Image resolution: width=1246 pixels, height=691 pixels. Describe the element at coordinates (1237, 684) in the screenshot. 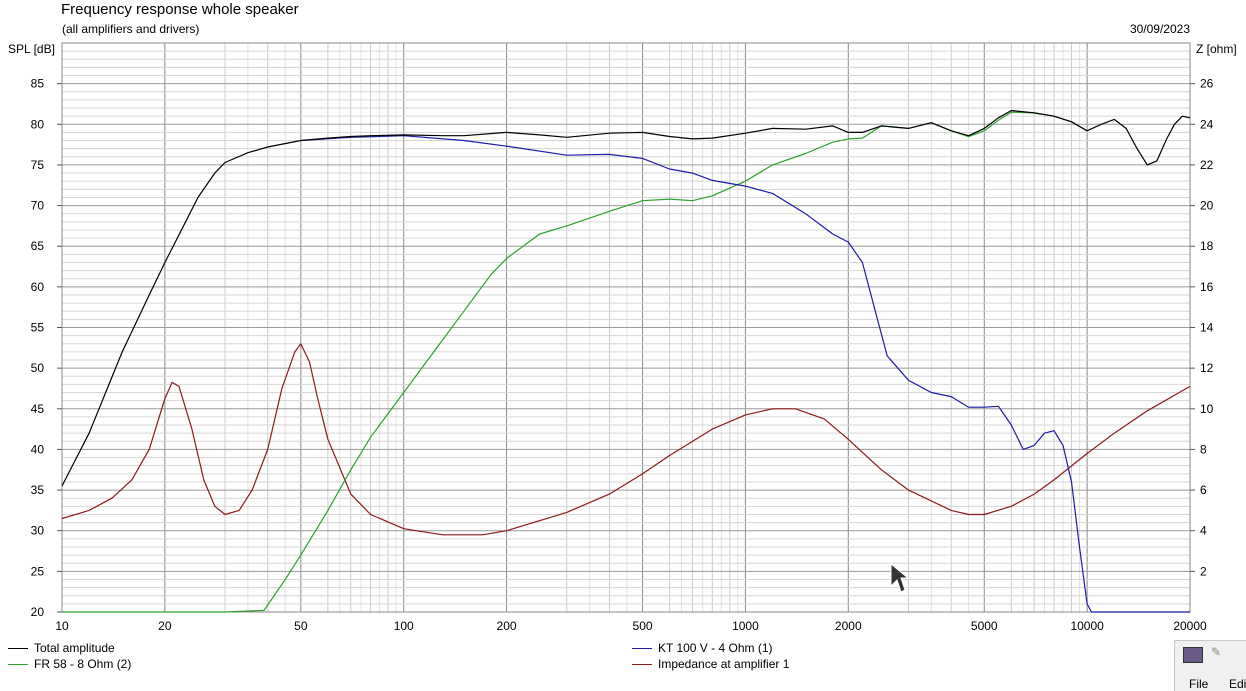

I see `menu-edit: Edi` at that location.